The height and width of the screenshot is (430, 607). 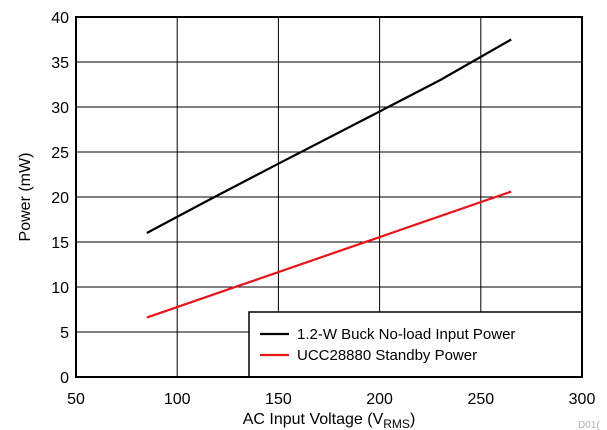 I want to click on y-tick-label: 40, so click(x=60, y=18).